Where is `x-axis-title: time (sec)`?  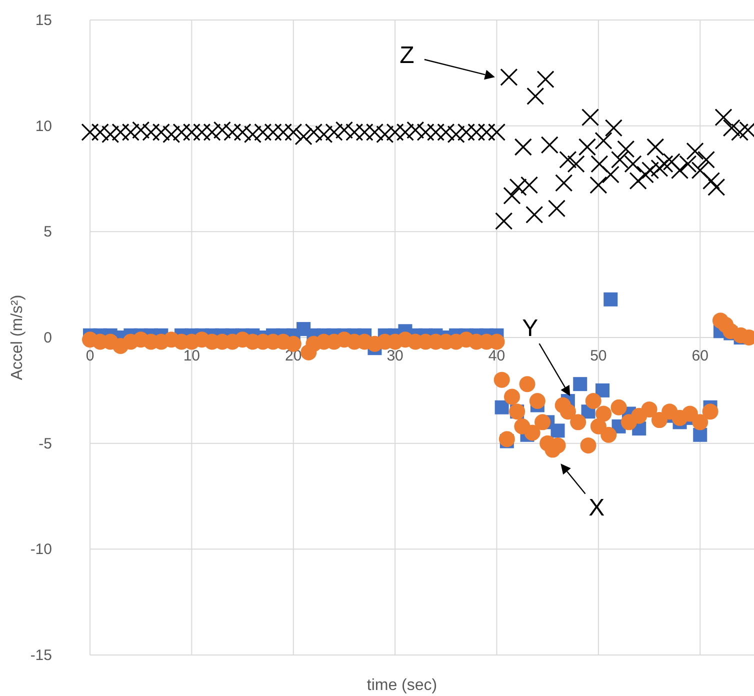 x-axis-title: time (sec) is located at coordinates (402, 685).